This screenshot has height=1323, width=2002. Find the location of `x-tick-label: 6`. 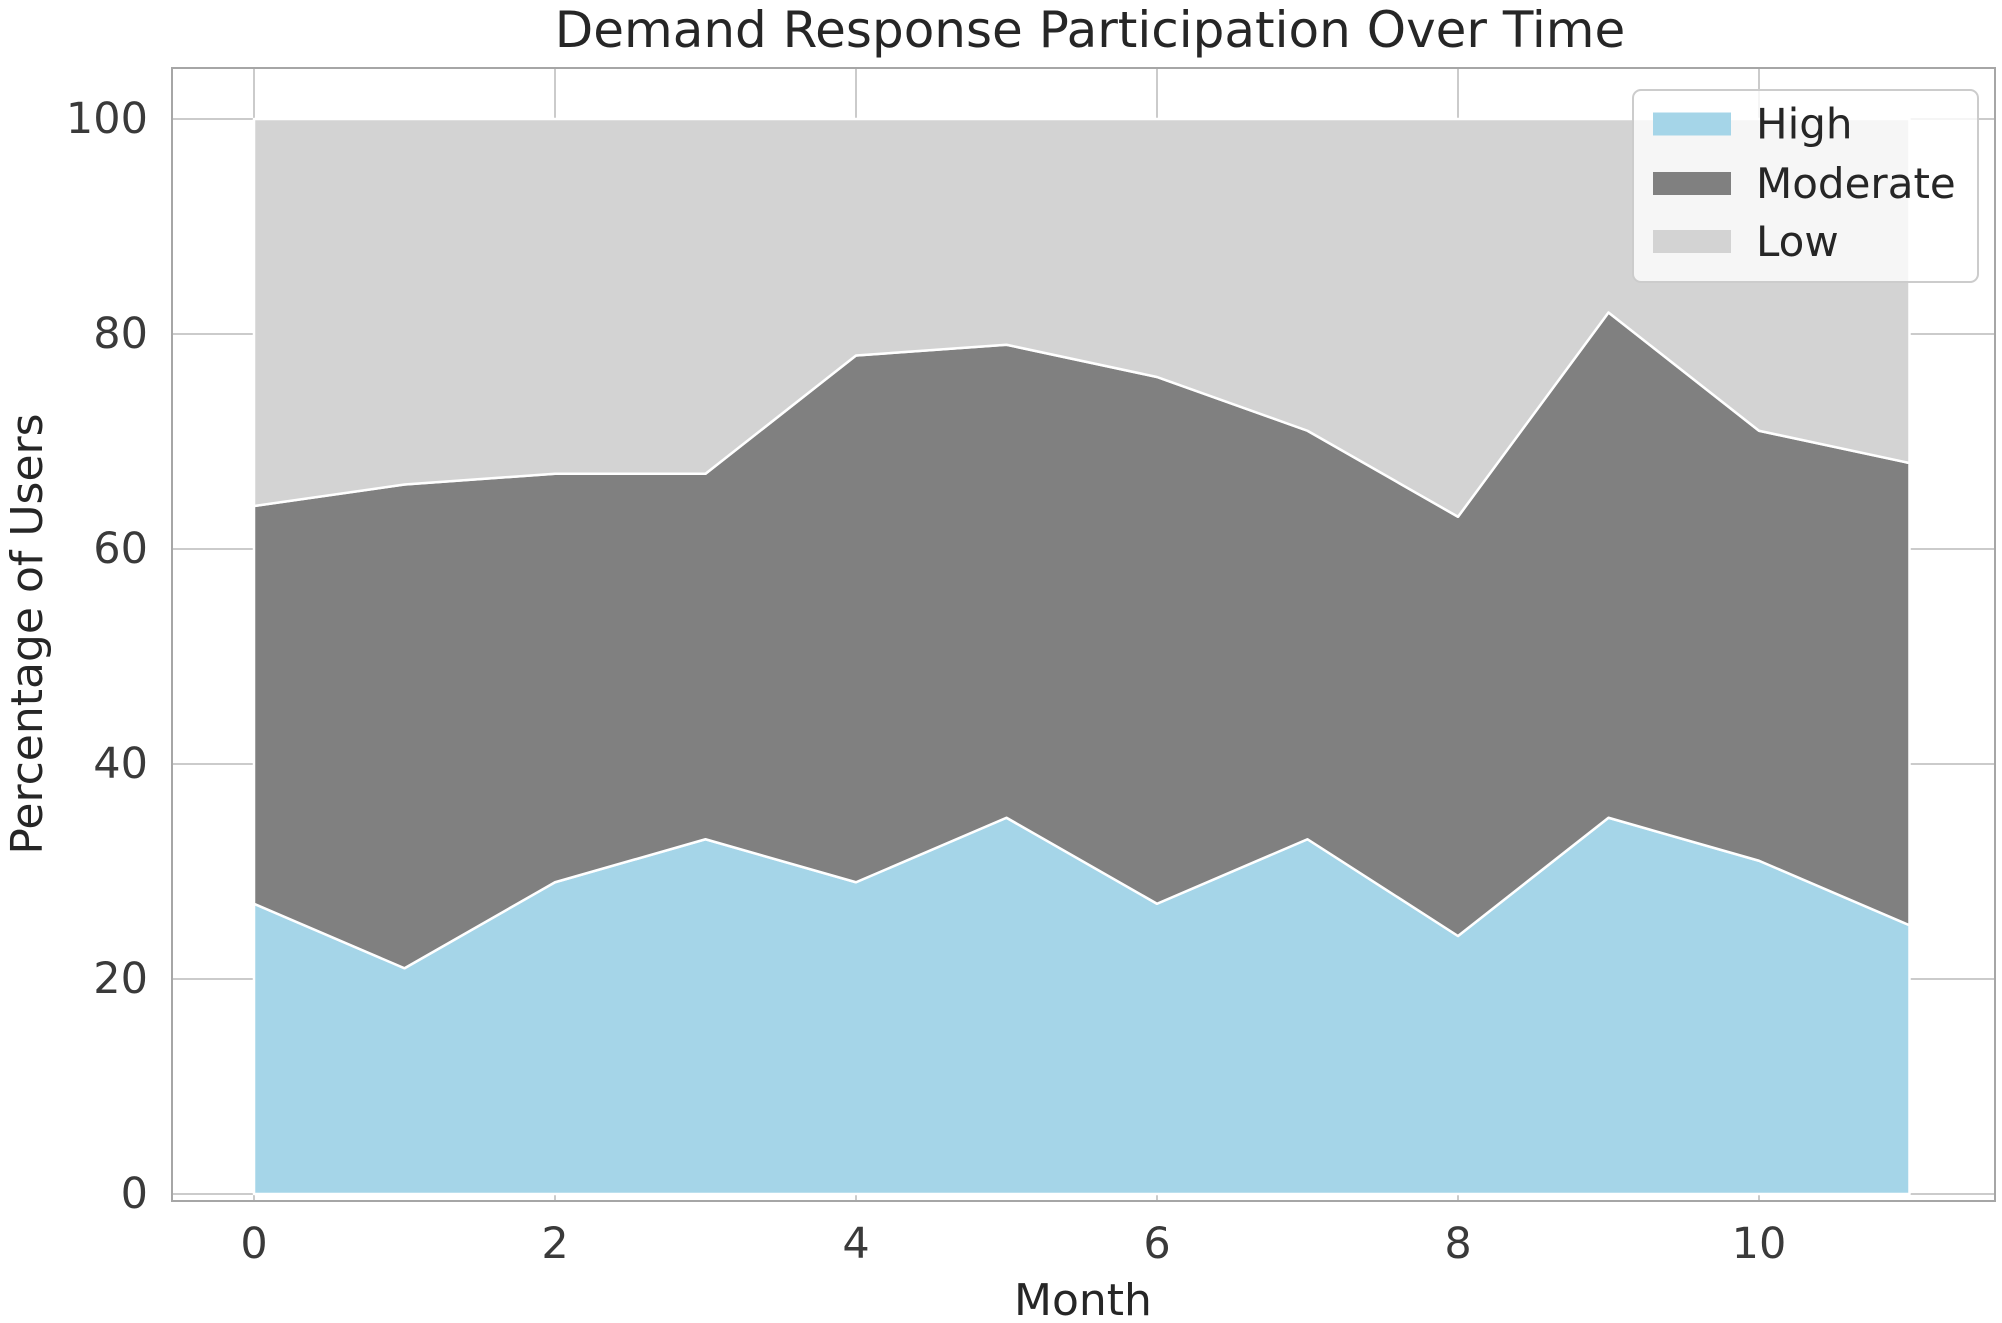

x-tick-label: 6 is located at coordinates (1156, 1244).